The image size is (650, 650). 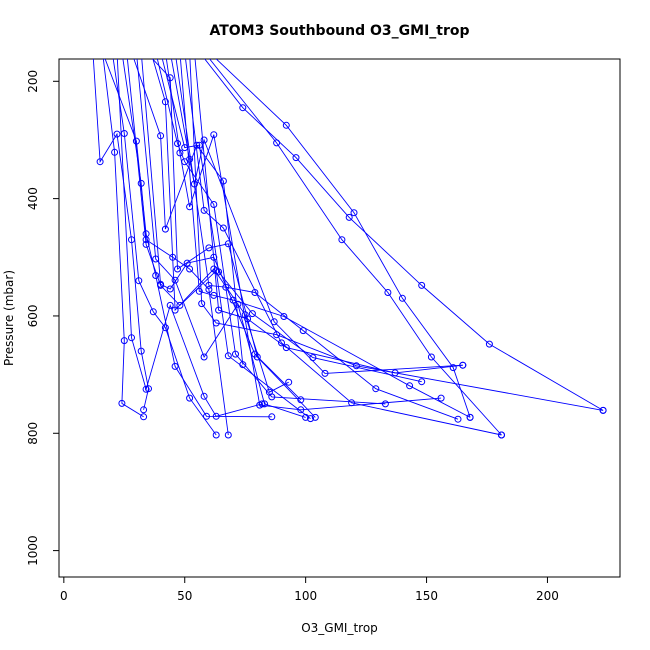 I want to click on x-tick-label: 0, so click(x=64, y=596).